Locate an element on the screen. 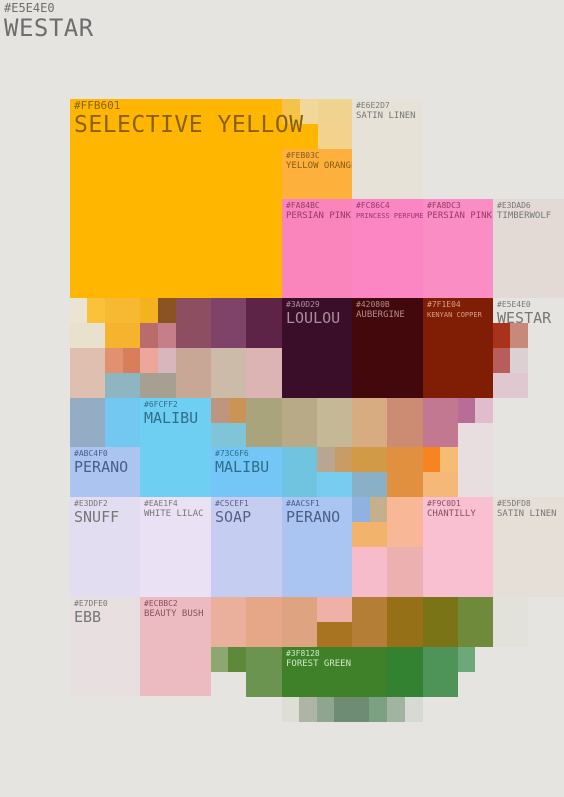 The height and width of the screenshot is (797, 564). swatch-hex: #ECBBC2 is located at coordinates (161, 603).